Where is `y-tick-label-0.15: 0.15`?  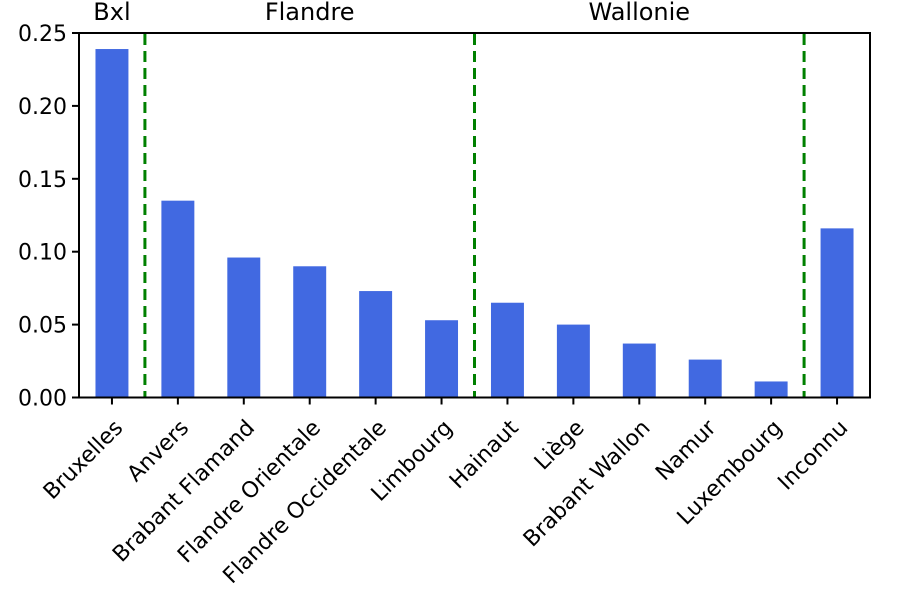
y-tick-label-0.15: 0.15 is located at coordinates (42, 180).